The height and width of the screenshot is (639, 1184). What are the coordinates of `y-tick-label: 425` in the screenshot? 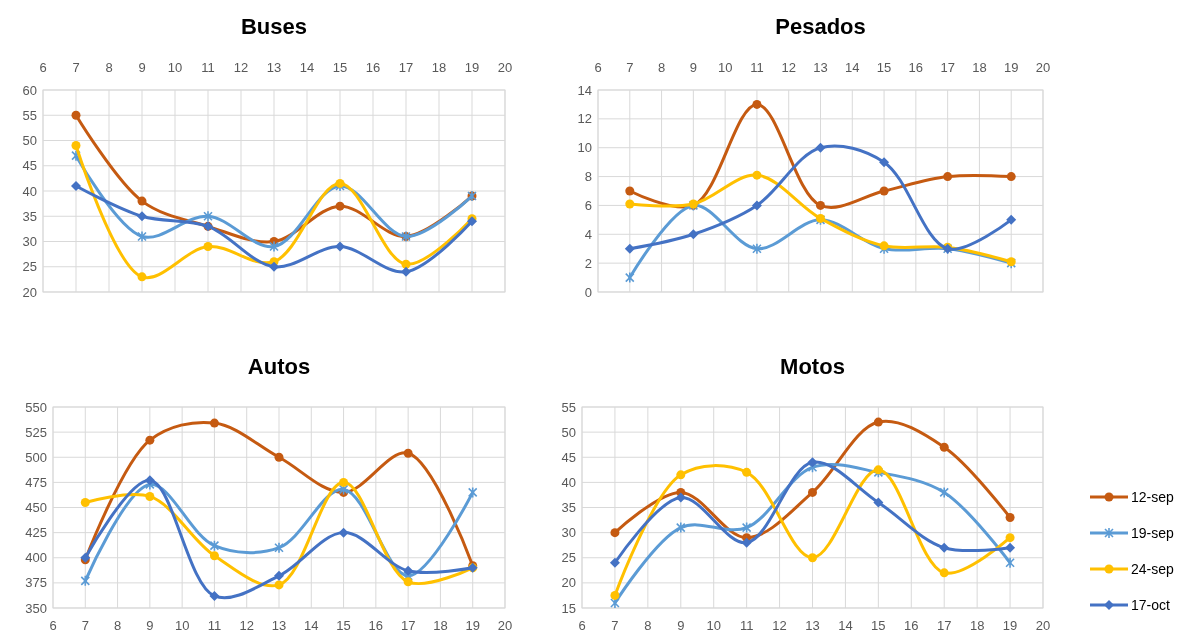 It's located at (36, 533).